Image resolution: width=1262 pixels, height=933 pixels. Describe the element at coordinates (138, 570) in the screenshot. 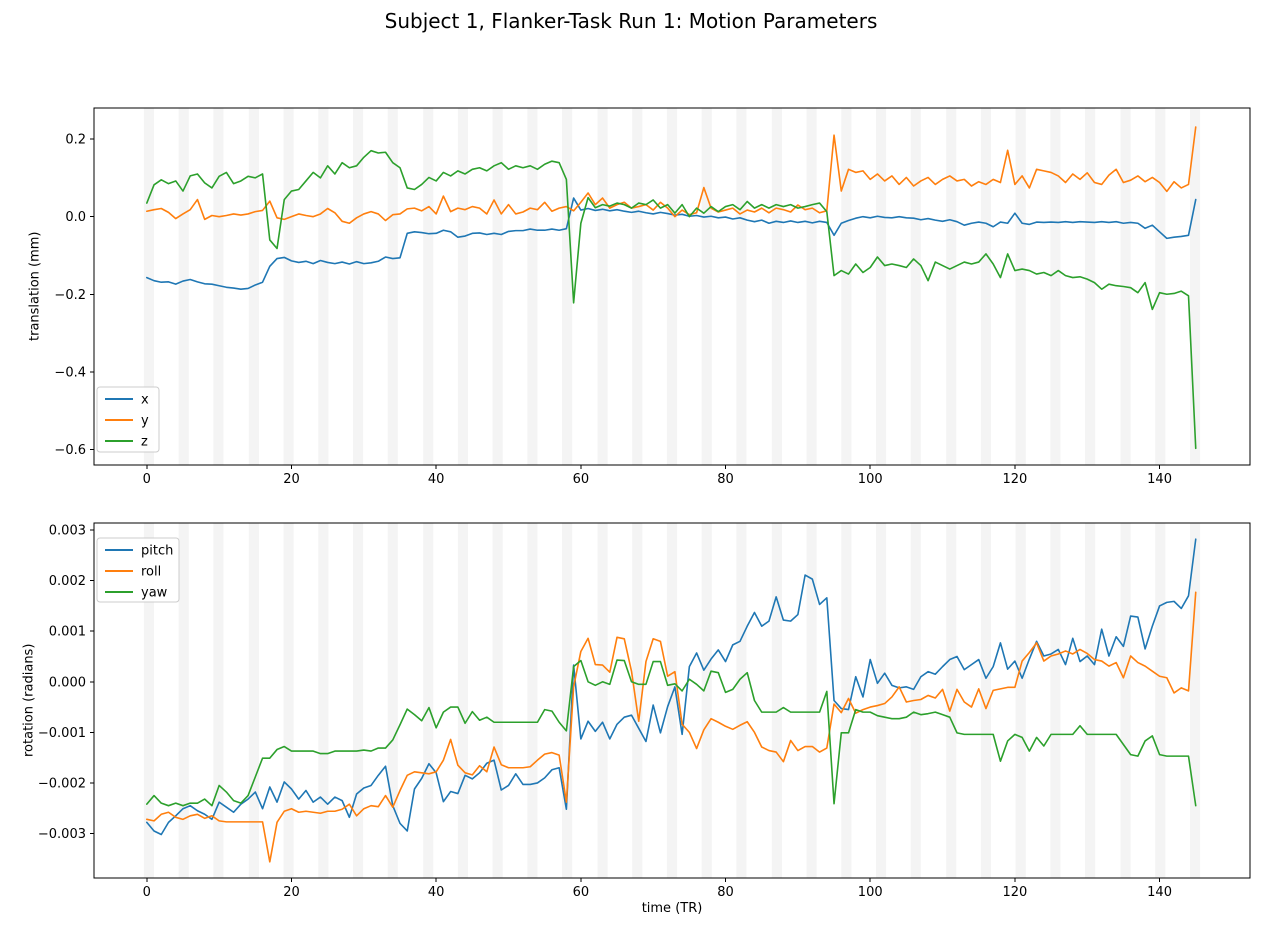

I see `legend-frame` at that location.